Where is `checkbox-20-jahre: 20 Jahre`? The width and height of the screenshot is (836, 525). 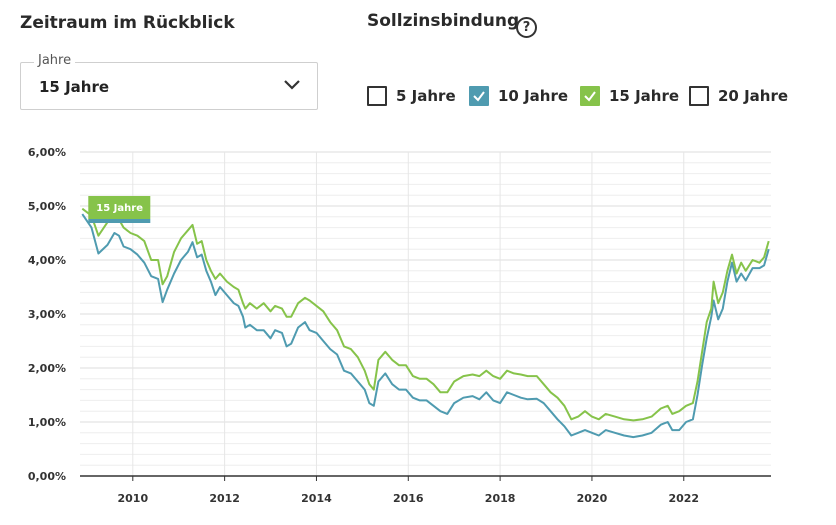
checkbox-20-jahre: 20 Jahre is located at coordinates (738, 96).